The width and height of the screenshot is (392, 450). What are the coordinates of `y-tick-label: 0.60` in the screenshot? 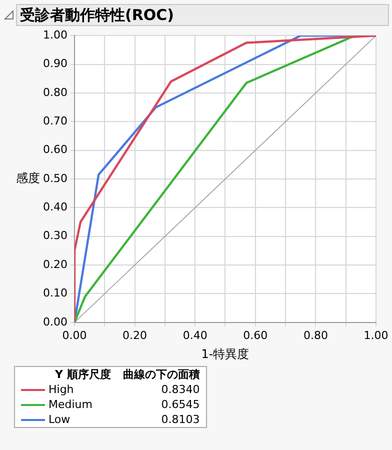 It's located at (55, 149).